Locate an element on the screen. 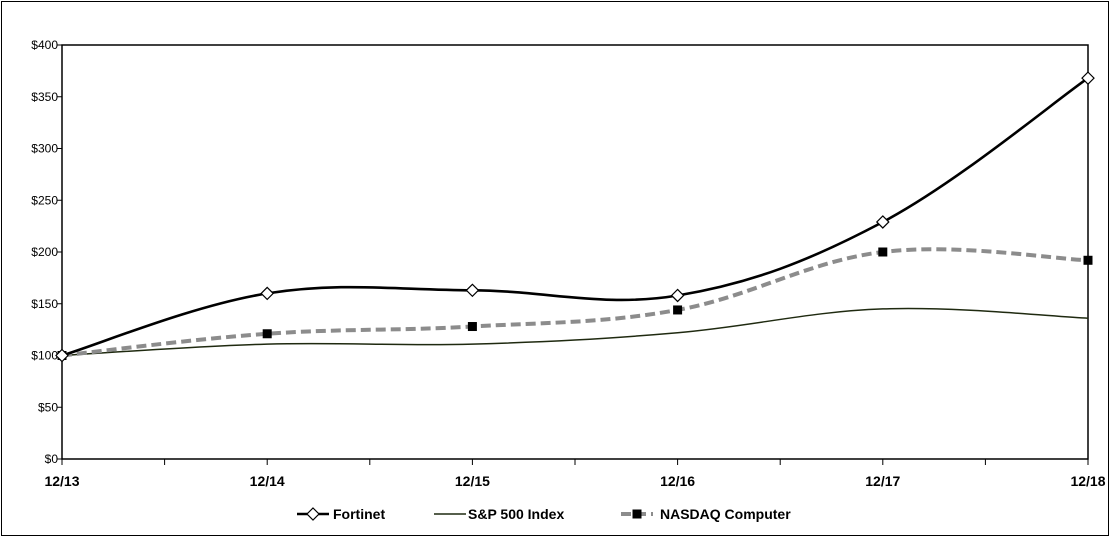 This screenshot has height=539, width=1112. legend-marker-nasdaq-computer is located at coordinates (637, 514).